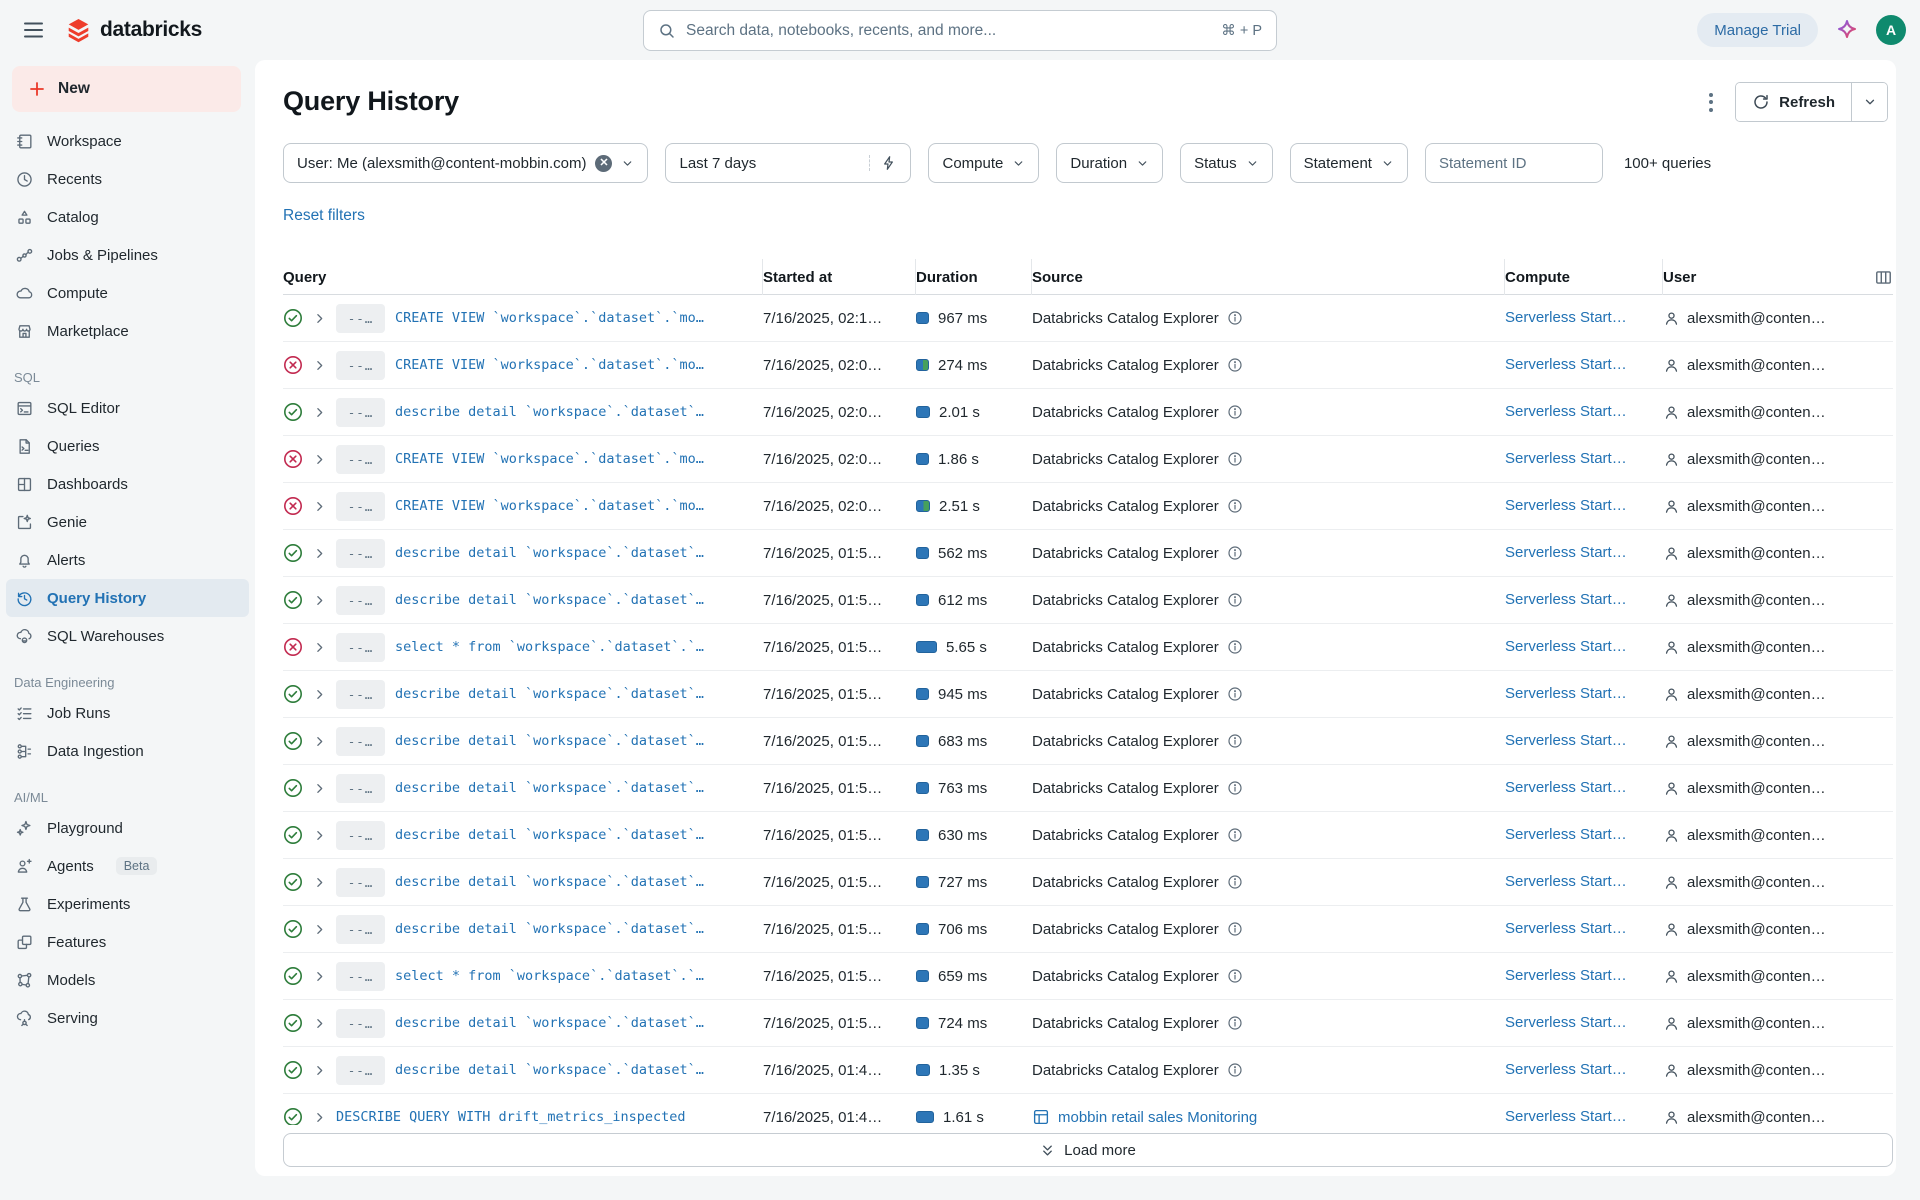 The width and height of the screenshot is (1920, 1200). Describe the element at coordinates (127, 751) in the screenshot. I see `sidebar-item-data-ingestion: Data Ingestion` at that location.